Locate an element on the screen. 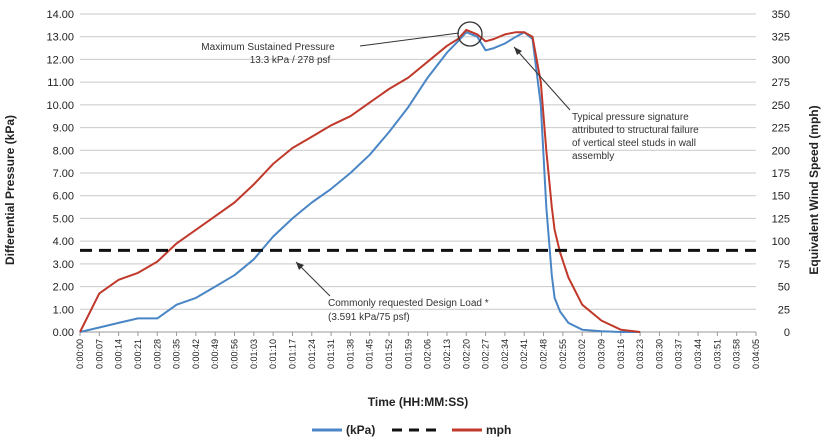 The width and height of the screenshot is (833, 442). x-tick-label: 0:03:23 is located at coordinates (640, 354).